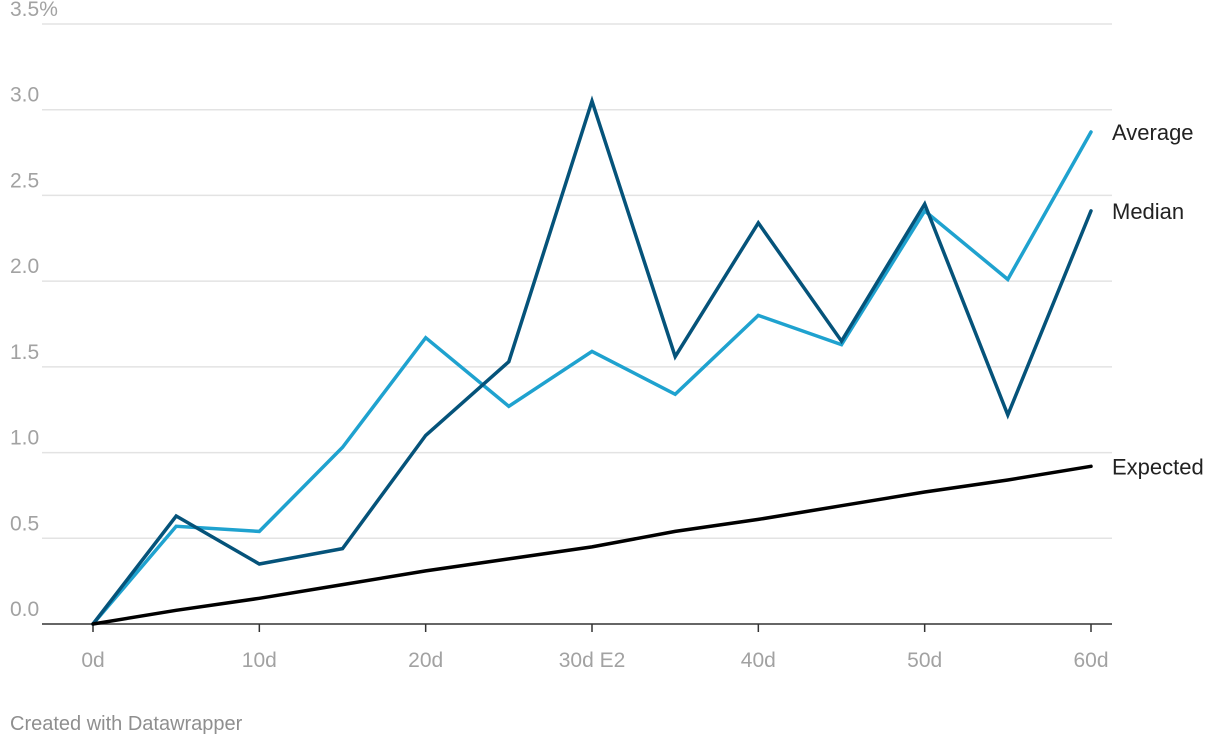  What do you see at coordinates (34, 10) in the screenshot?
I see `y-tick-label: 3.5%` at bounding box center [34, 10].